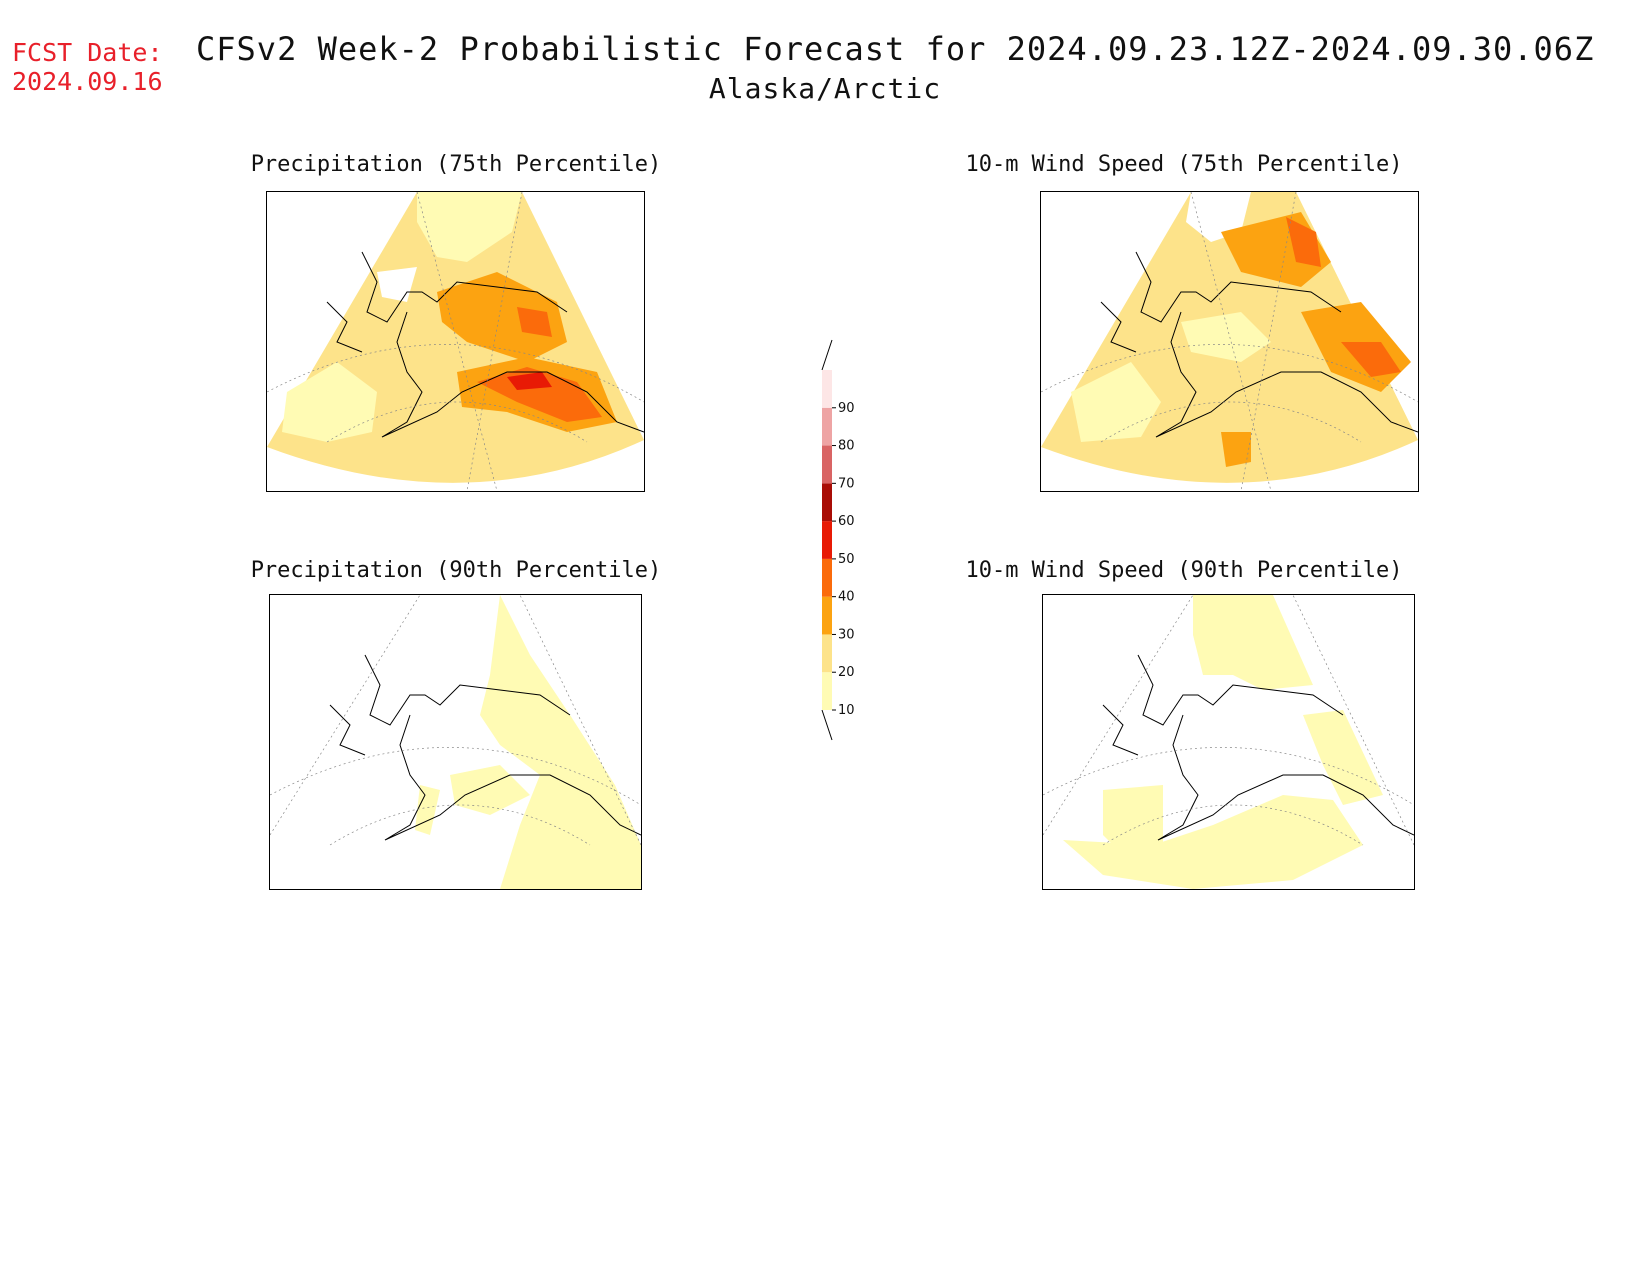 The image size is (1650, 1275). What do you see at coordinates (846, 559) in the screenshot?
I see `colorbar-label: 50` at bounding box center [846, 559].